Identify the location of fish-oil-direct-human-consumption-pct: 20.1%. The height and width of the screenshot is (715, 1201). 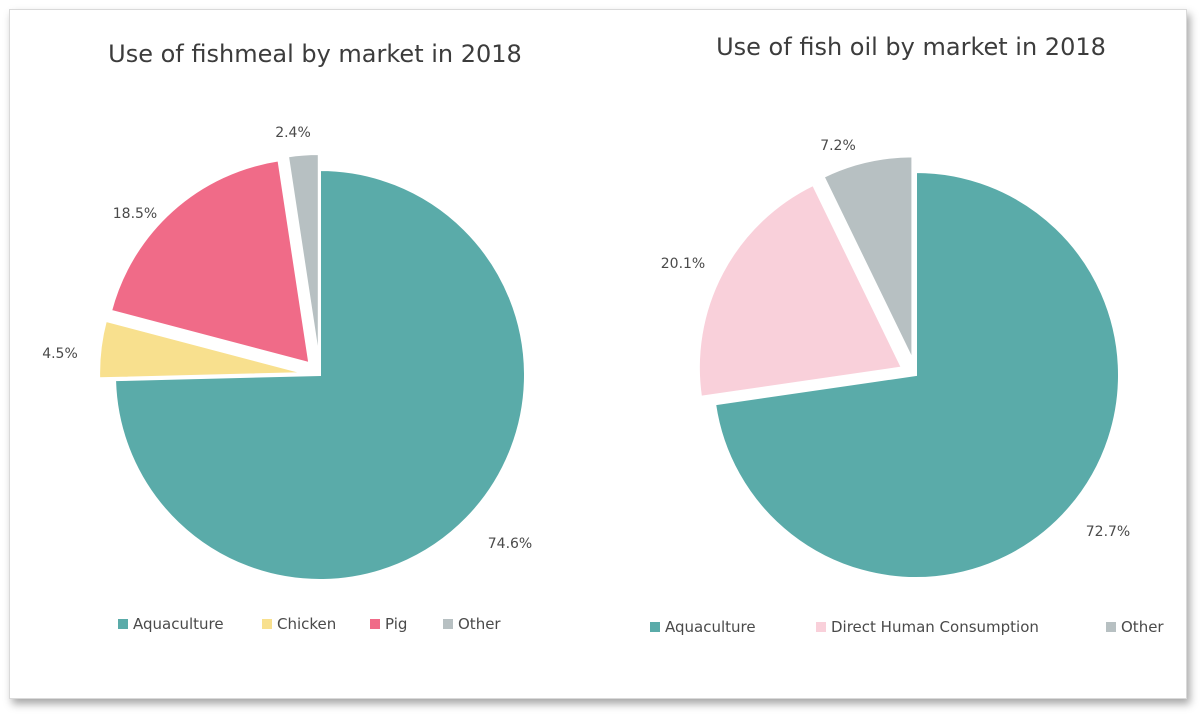
(683, 264).